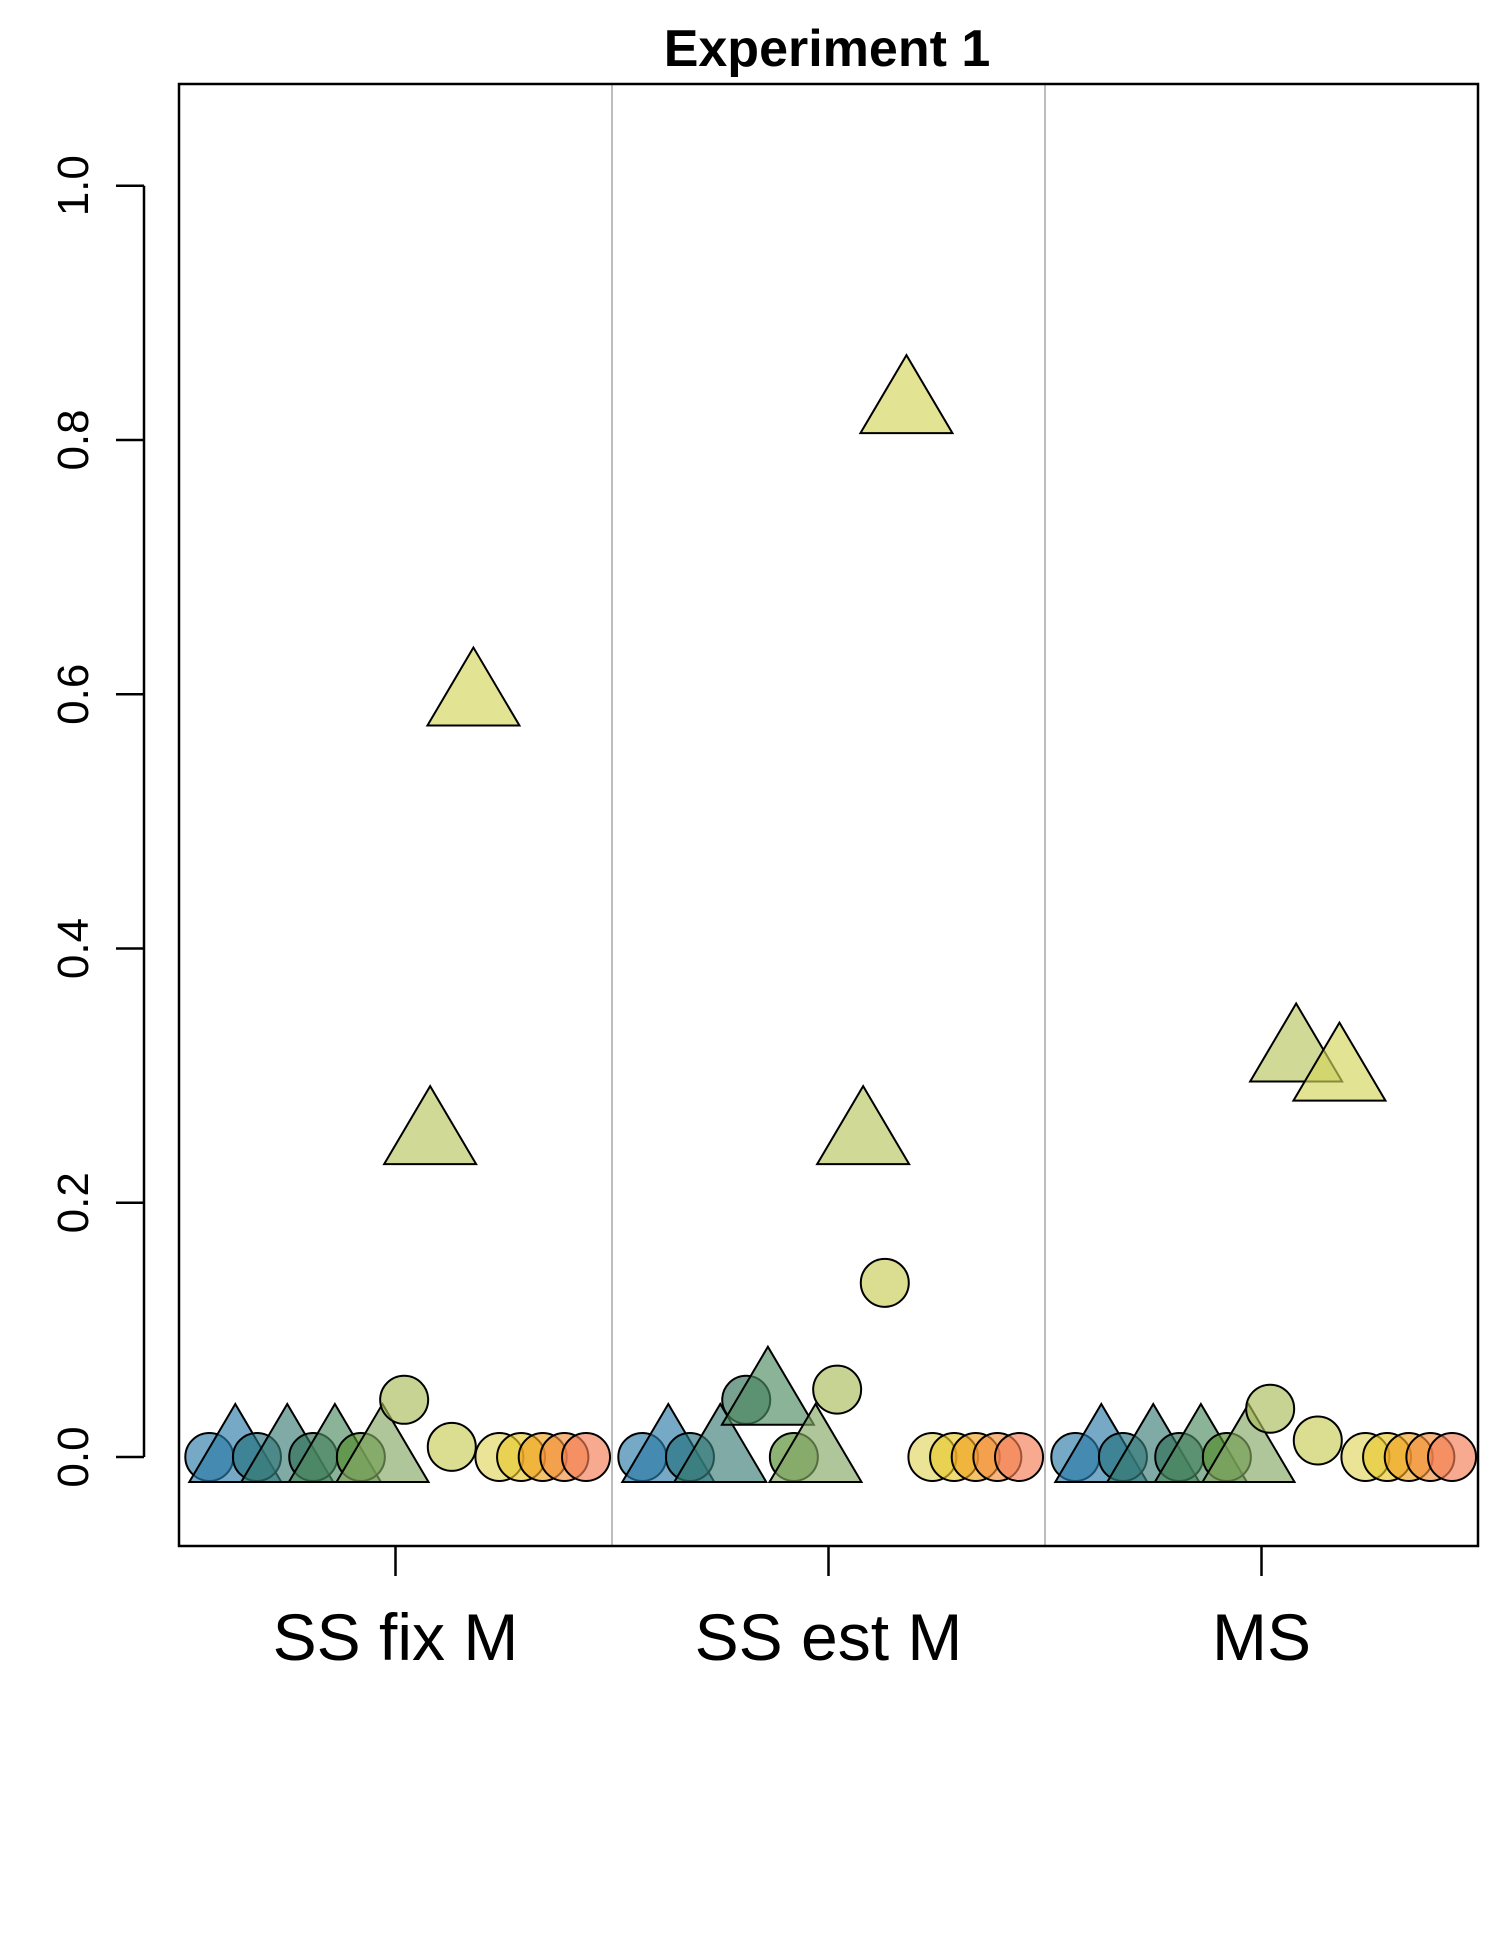 This screenshot has width=1500, height=1950. What do you see at coordinates (827, 49) in the screenshot?
I see `chart-title: Experiment 1` at bounding box center [827, 49].